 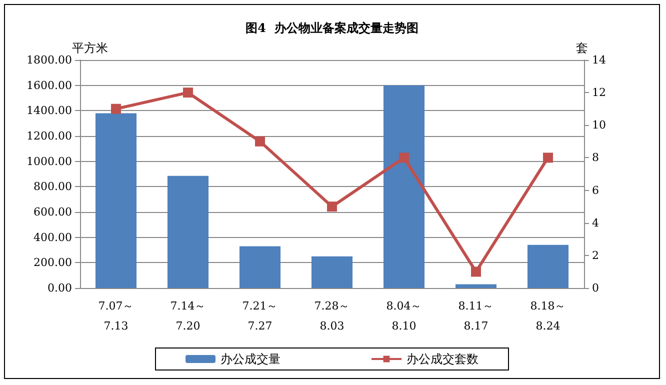 I want to click on y2-axis-title: 套, so click(x=582, y=48).